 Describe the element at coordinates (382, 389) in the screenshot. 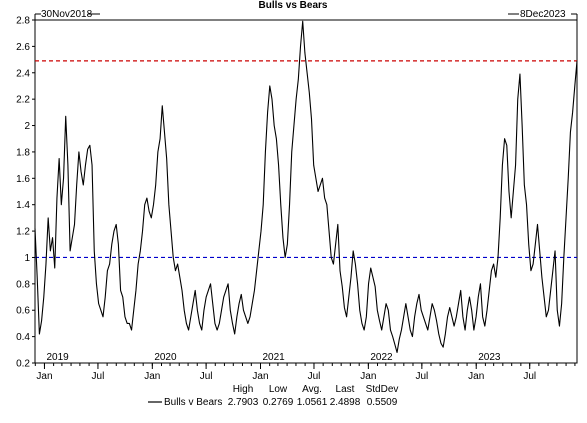

I see `stats-header: StdDev` at that location.